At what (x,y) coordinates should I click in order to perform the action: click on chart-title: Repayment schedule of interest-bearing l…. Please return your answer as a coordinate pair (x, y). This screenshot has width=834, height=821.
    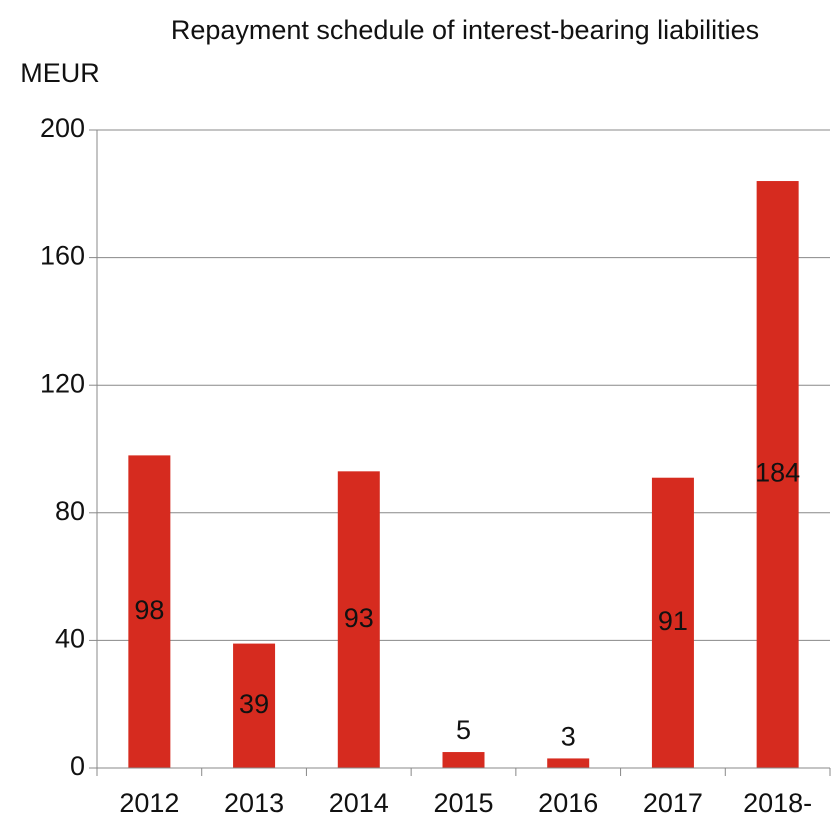
    Looking at the image, I should click on (465, 30).